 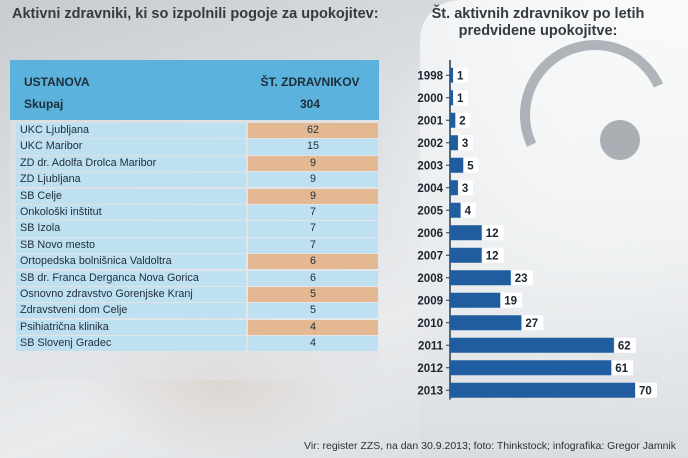 I want to click on table-row: Ortopedska bolnišnica Valdoltra 6, so click(x=194, y=262).